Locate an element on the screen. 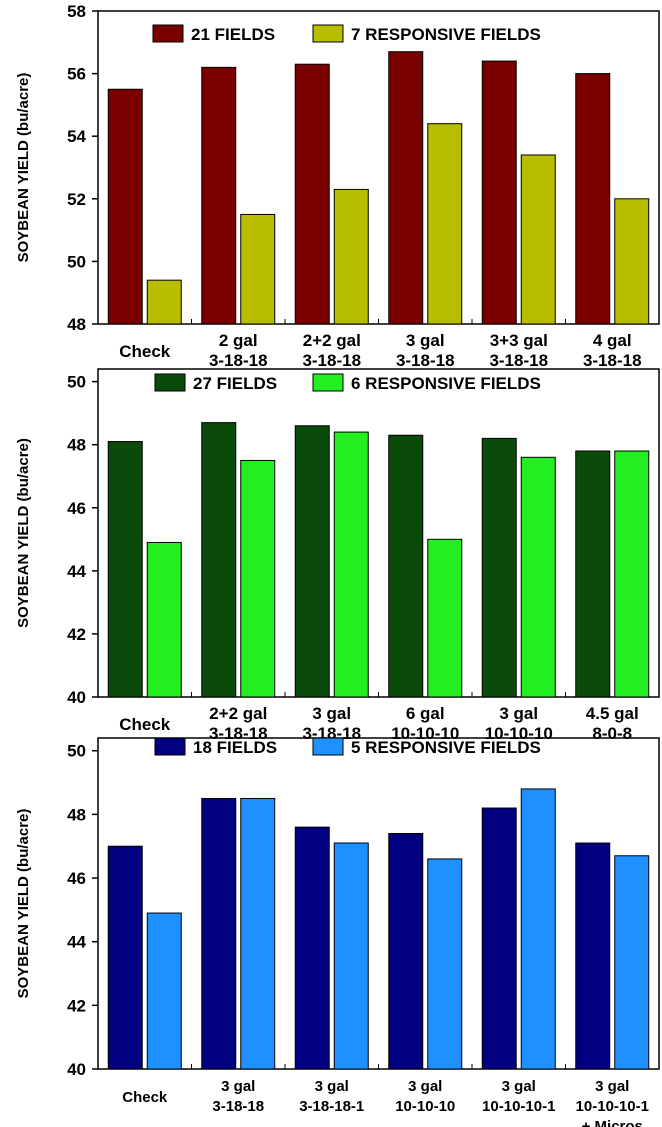 The image size is (662, 1127). legend-label: 7 RESPONSIVE FIELDS is located at coordinates (446, 34).